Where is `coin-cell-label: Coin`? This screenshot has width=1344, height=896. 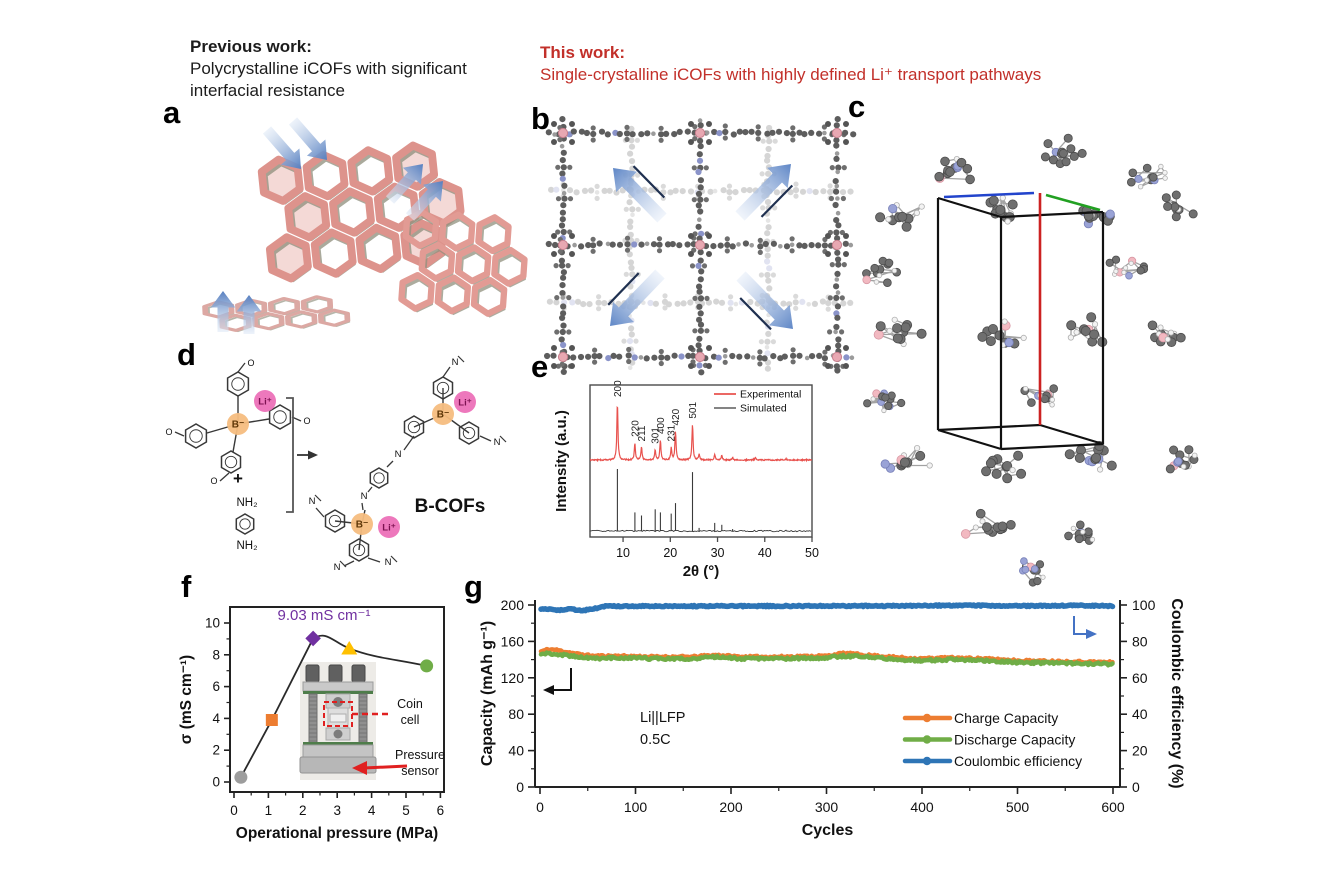
coin-cell-label: Coin is located at coordinates (410, 704).